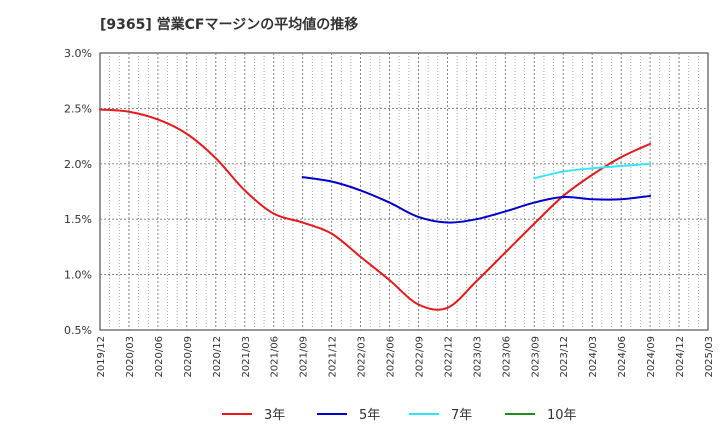  I want to click on y-tick-label: 3.0%, so click(78, 53).